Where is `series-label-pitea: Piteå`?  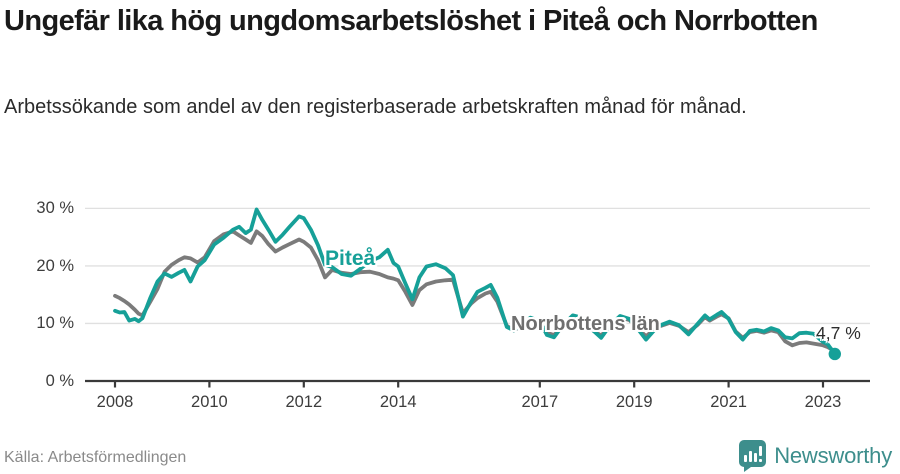
series-label-pitea: Piteå is located at coordinates (350, 258).